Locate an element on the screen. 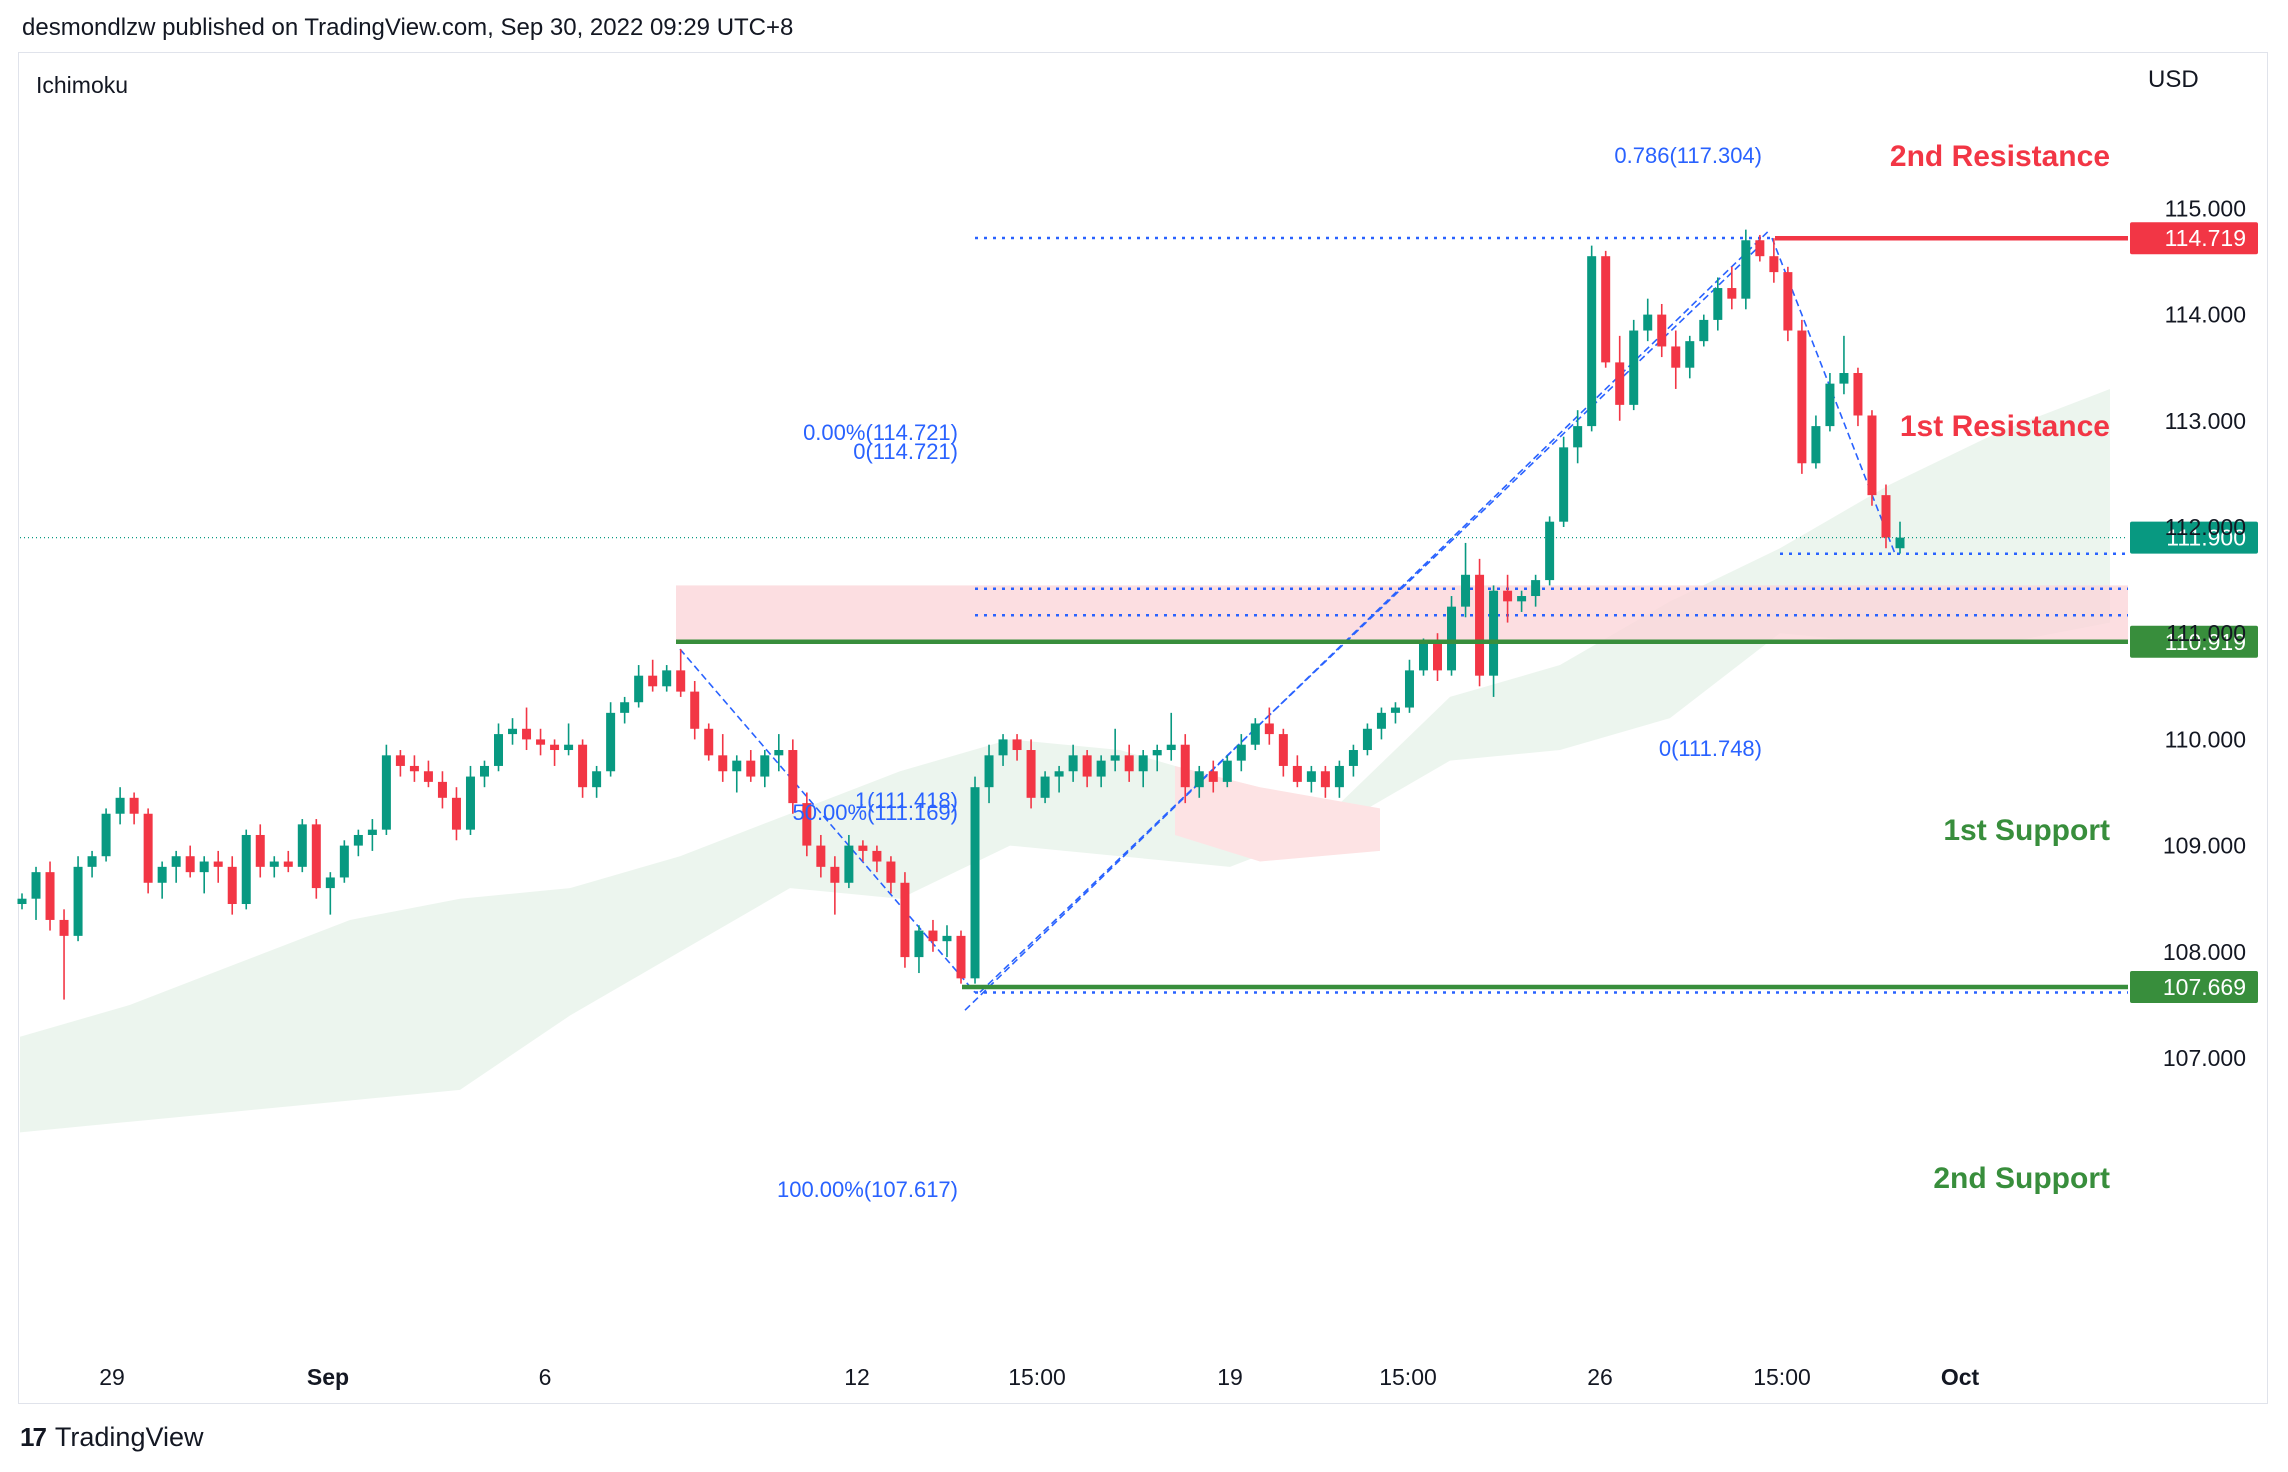 This screenshot has width=2288, height=1472. indicator-name: Ichimoku is located at coordinates (82, 85).